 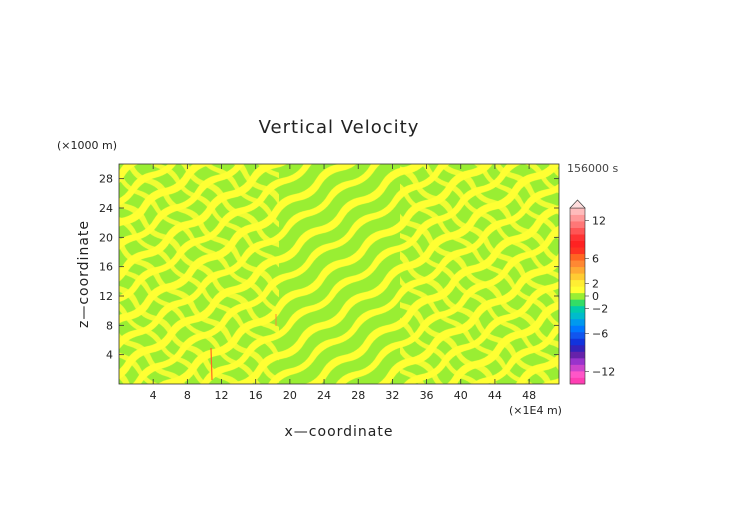 I want to click on x-tick-label: 48, so click(x=529, y=395).